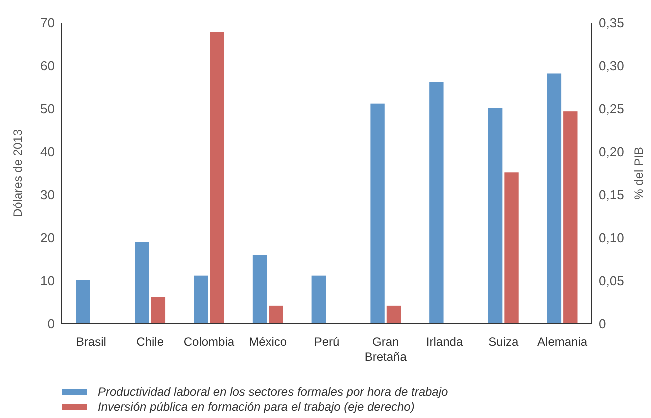  What do you see at coordinates (18, 173) in the screenshot?
I see `y-axis-title: Dólares de 2013` at bounding box center [18, 173].